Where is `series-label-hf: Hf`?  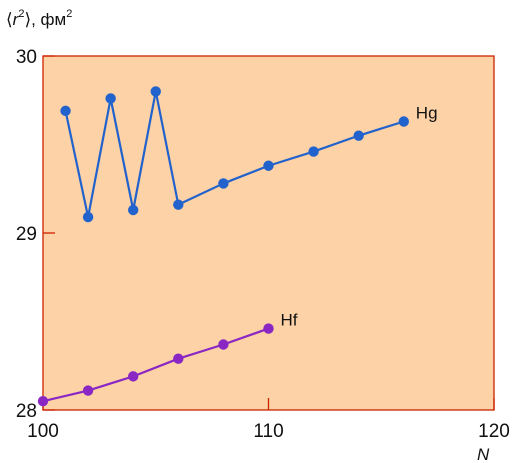
series-label-hf: Hf is located at coordinates (289, 320).